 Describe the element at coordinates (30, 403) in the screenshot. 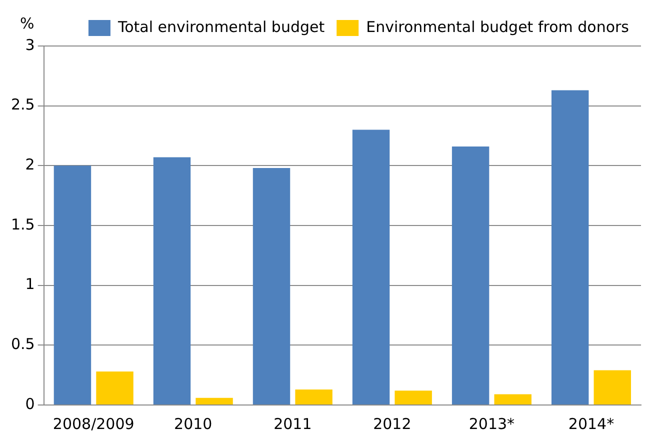

I see `y-tick-label: 0` at that location.